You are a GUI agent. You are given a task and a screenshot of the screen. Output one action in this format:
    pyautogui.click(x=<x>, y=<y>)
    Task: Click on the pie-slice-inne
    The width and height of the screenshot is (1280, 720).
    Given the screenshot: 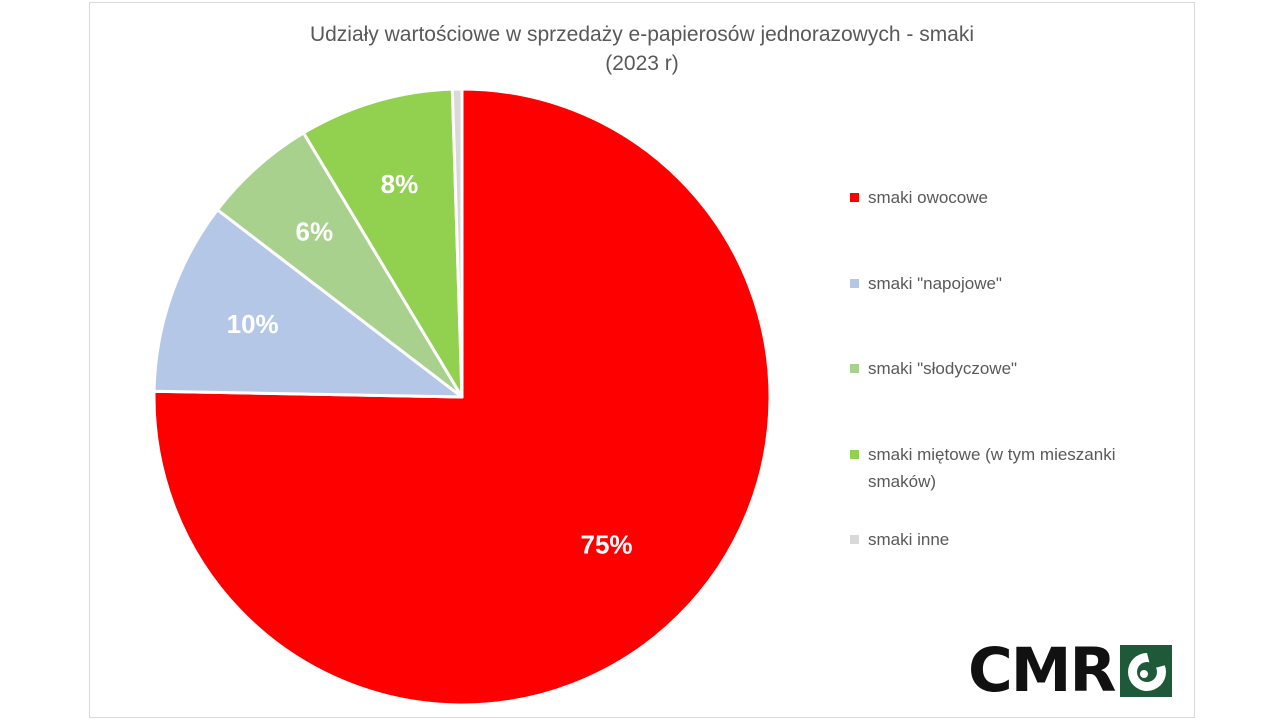 What is the action you would take?
    pyautogui.click(x=457, y=243)
    